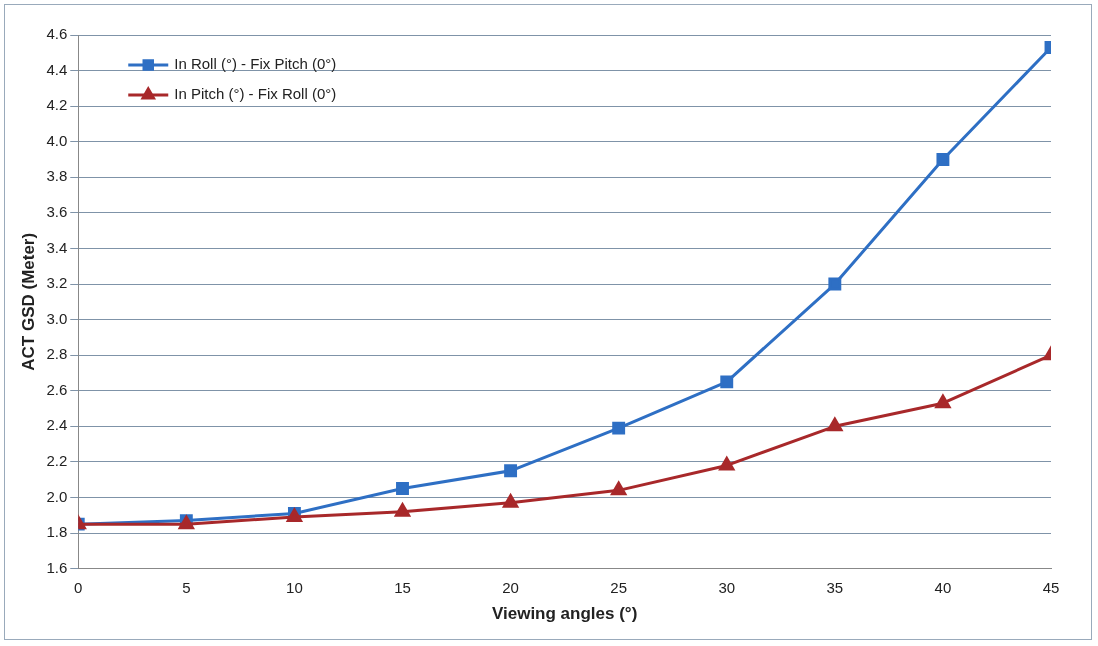 This screenshot has height=646, width=1098. Describe the element at coordinates (727, 587) in the screenshot. I see `x-tick-label: 30` at that location.